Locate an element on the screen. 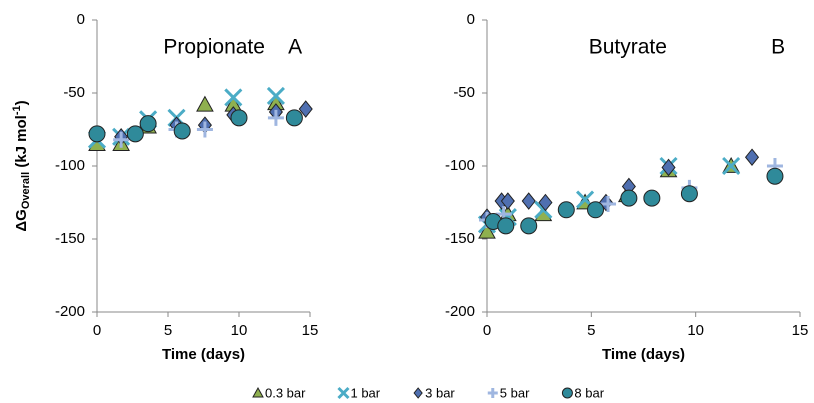  legend-label: 3 bar is located at coordinates (440, 392).